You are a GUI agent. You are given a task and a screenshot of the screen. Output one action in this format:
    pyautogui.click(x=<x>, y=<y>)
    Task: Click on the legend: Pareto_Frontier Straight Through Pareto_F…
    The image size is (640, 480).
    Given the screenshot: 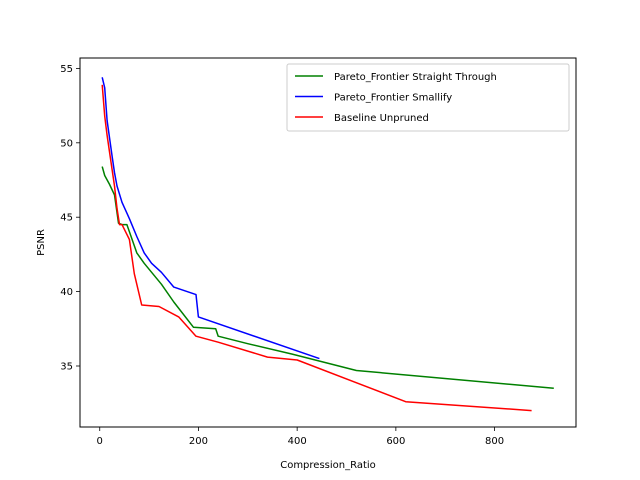 What is the action you would take?
    pyautogui.click(x=428, y=97)
    